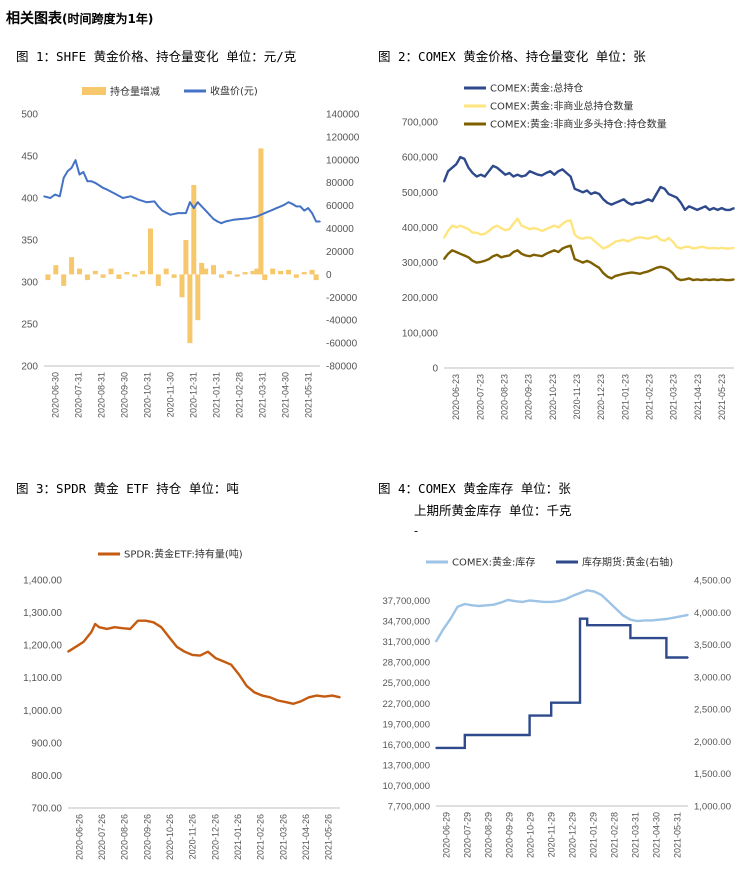 The image size is (746, 880). Describe the element at coordinates (215, 837) in the screenshot. I see `fig3-x-axis-tick-6: 2020-12-26` at that location.